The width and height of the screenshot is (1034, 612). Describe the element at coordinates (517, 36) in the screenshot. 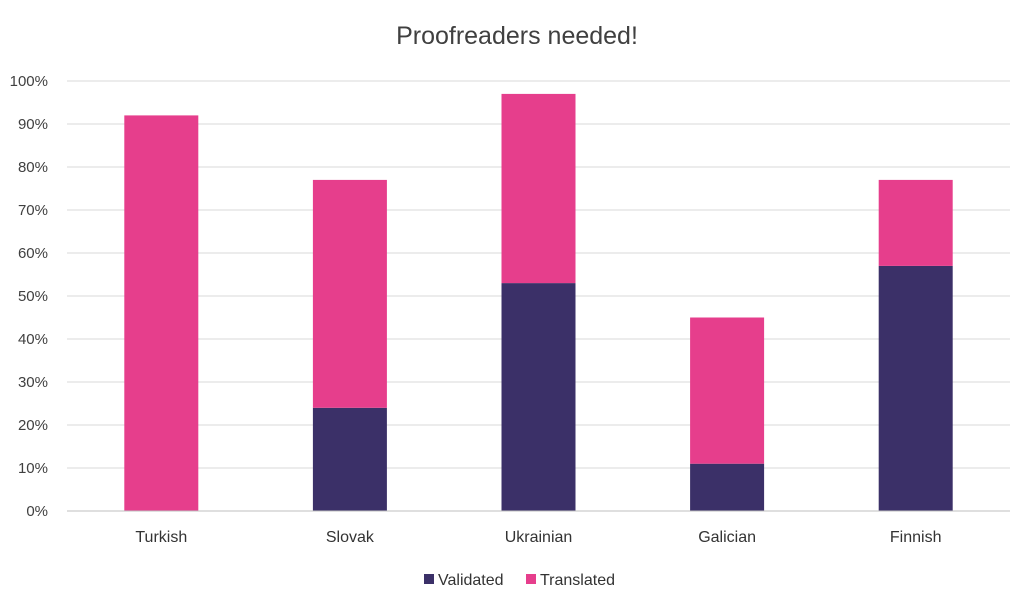

I see `chart-title: Proofreaders needed!` at that location.